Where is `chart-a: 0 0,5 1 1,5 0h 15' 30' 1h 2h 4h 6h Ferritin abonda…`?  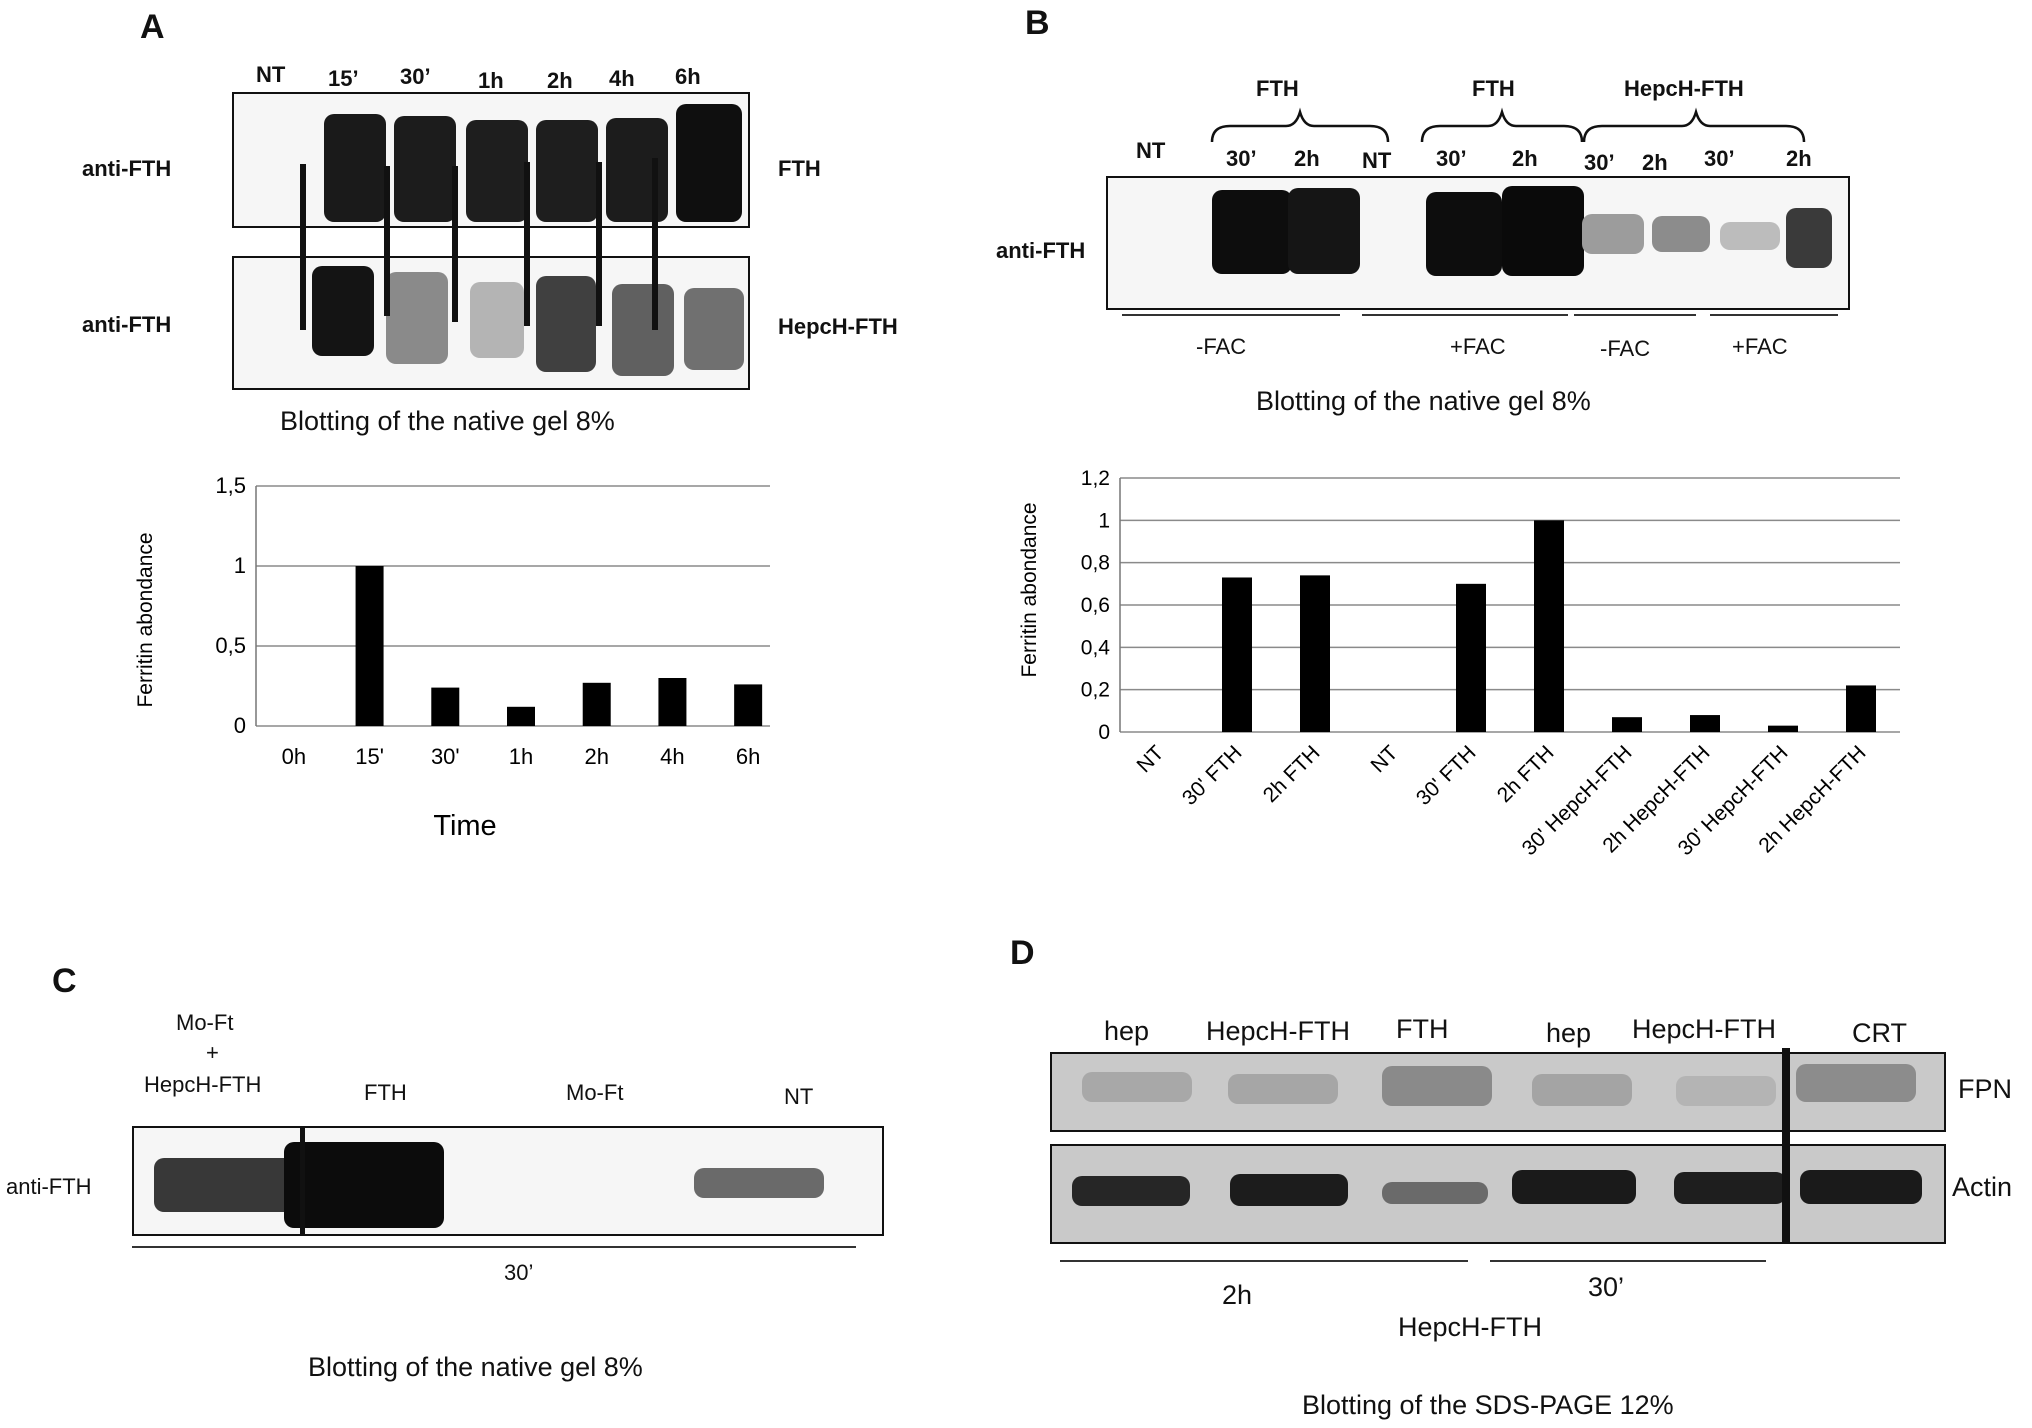 chart-a: 0 0,5 1 1,5 0h 15' 30' 1h 2h 4h 6h Ferritin abonda… is located at coordinates (452, 657).